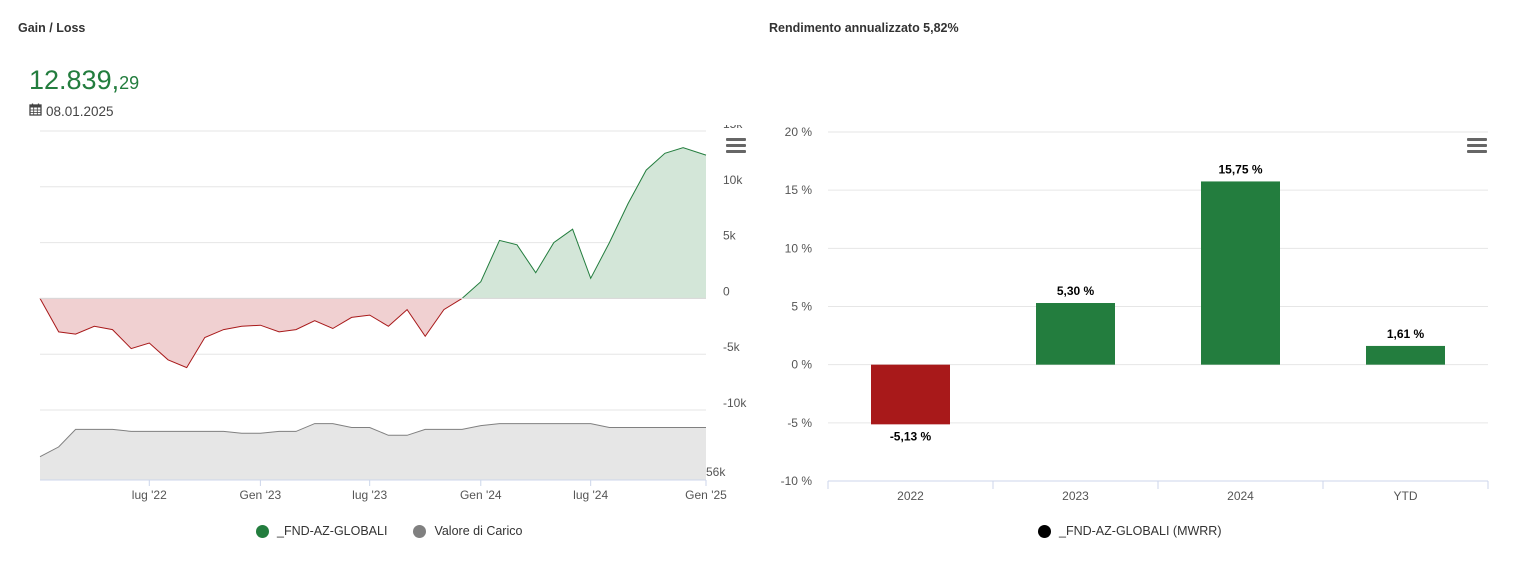  What do you see at coordinates (910, 394) in the screenshot?
I see `bar-2022` at bounding box center [910, 394].